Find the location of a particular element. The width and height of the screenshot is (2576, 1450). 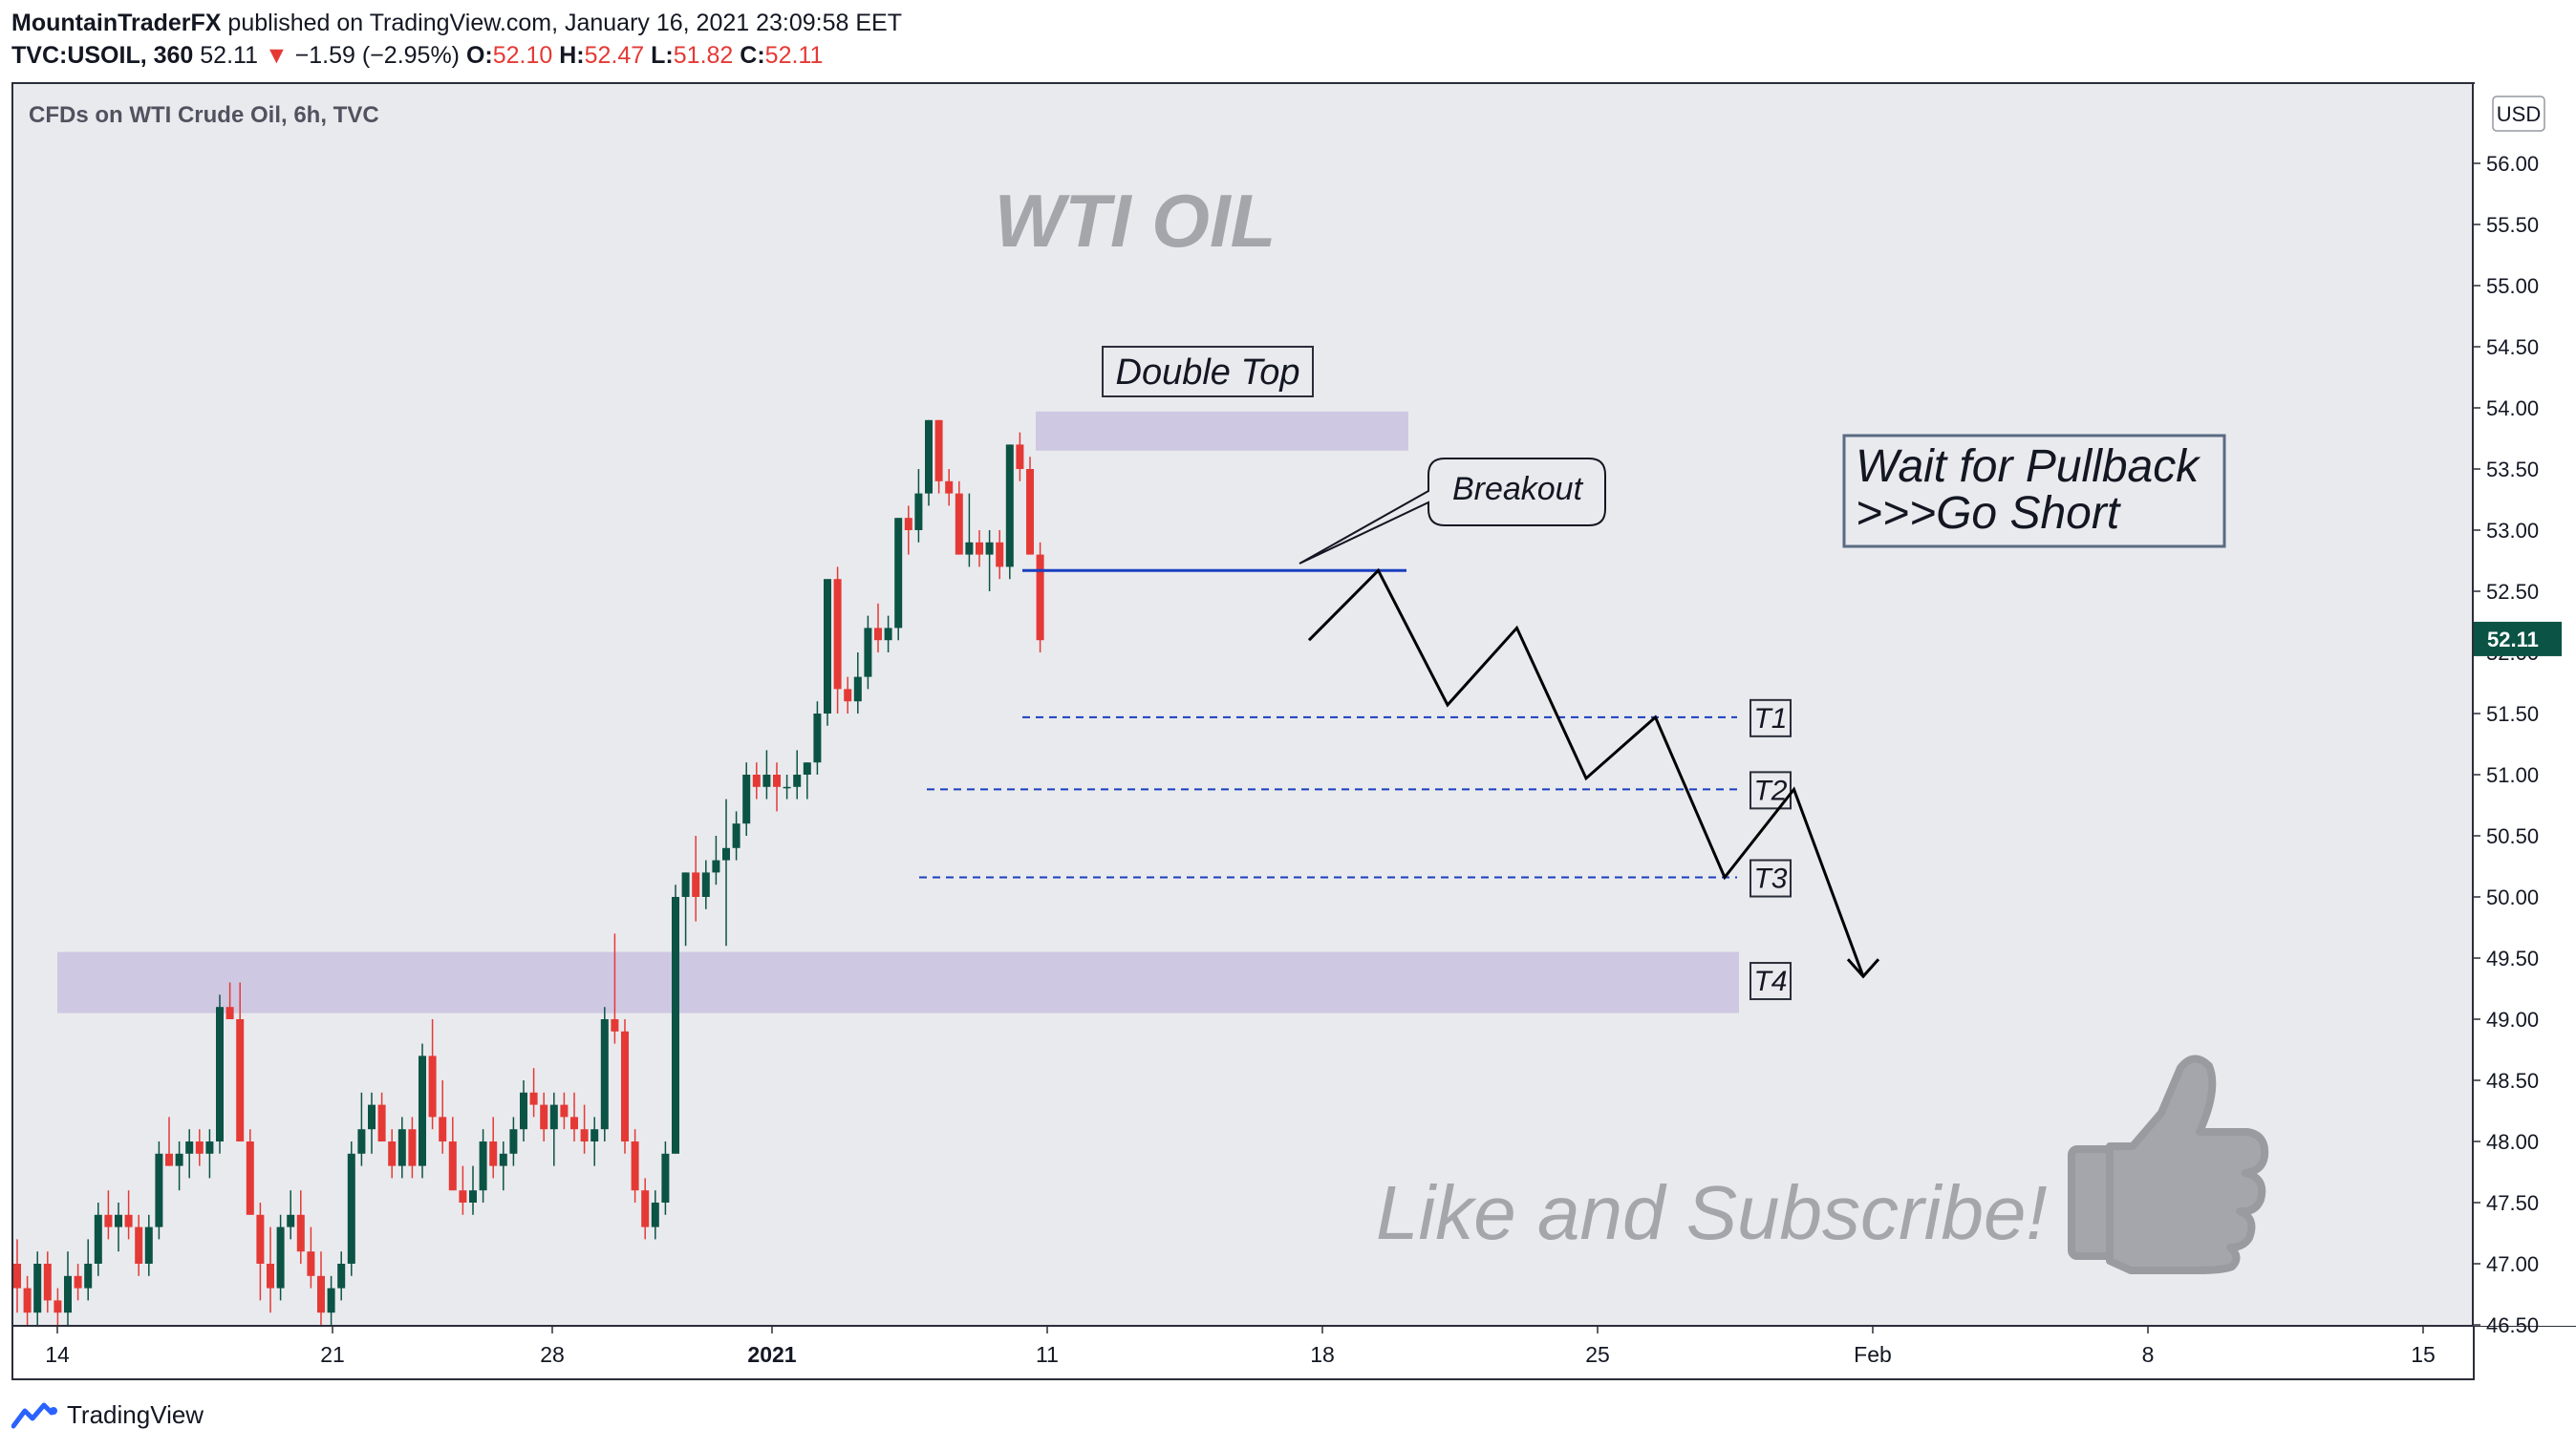

footer-brand: TradingView is located at coordinates (107, 1415).